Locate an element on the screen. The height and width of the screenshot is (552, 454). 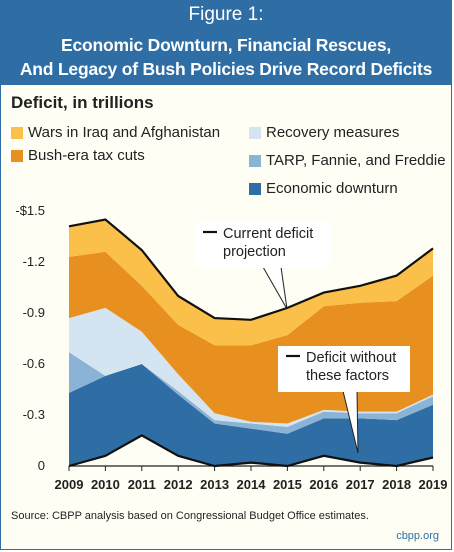
annotation-current-deficit-box is located at coordinates (263, 245).